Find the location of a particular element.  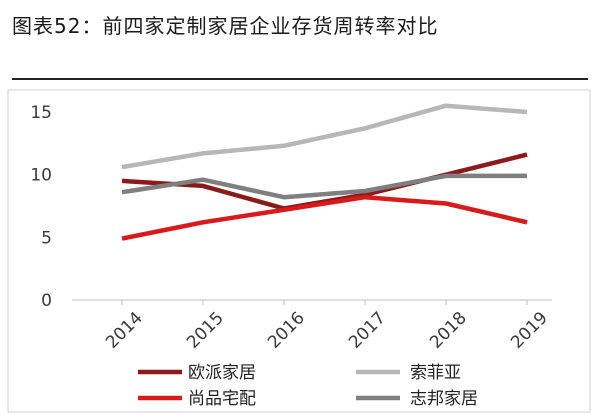

x-tick-label: 2014 is located at coordinates (124, 330).